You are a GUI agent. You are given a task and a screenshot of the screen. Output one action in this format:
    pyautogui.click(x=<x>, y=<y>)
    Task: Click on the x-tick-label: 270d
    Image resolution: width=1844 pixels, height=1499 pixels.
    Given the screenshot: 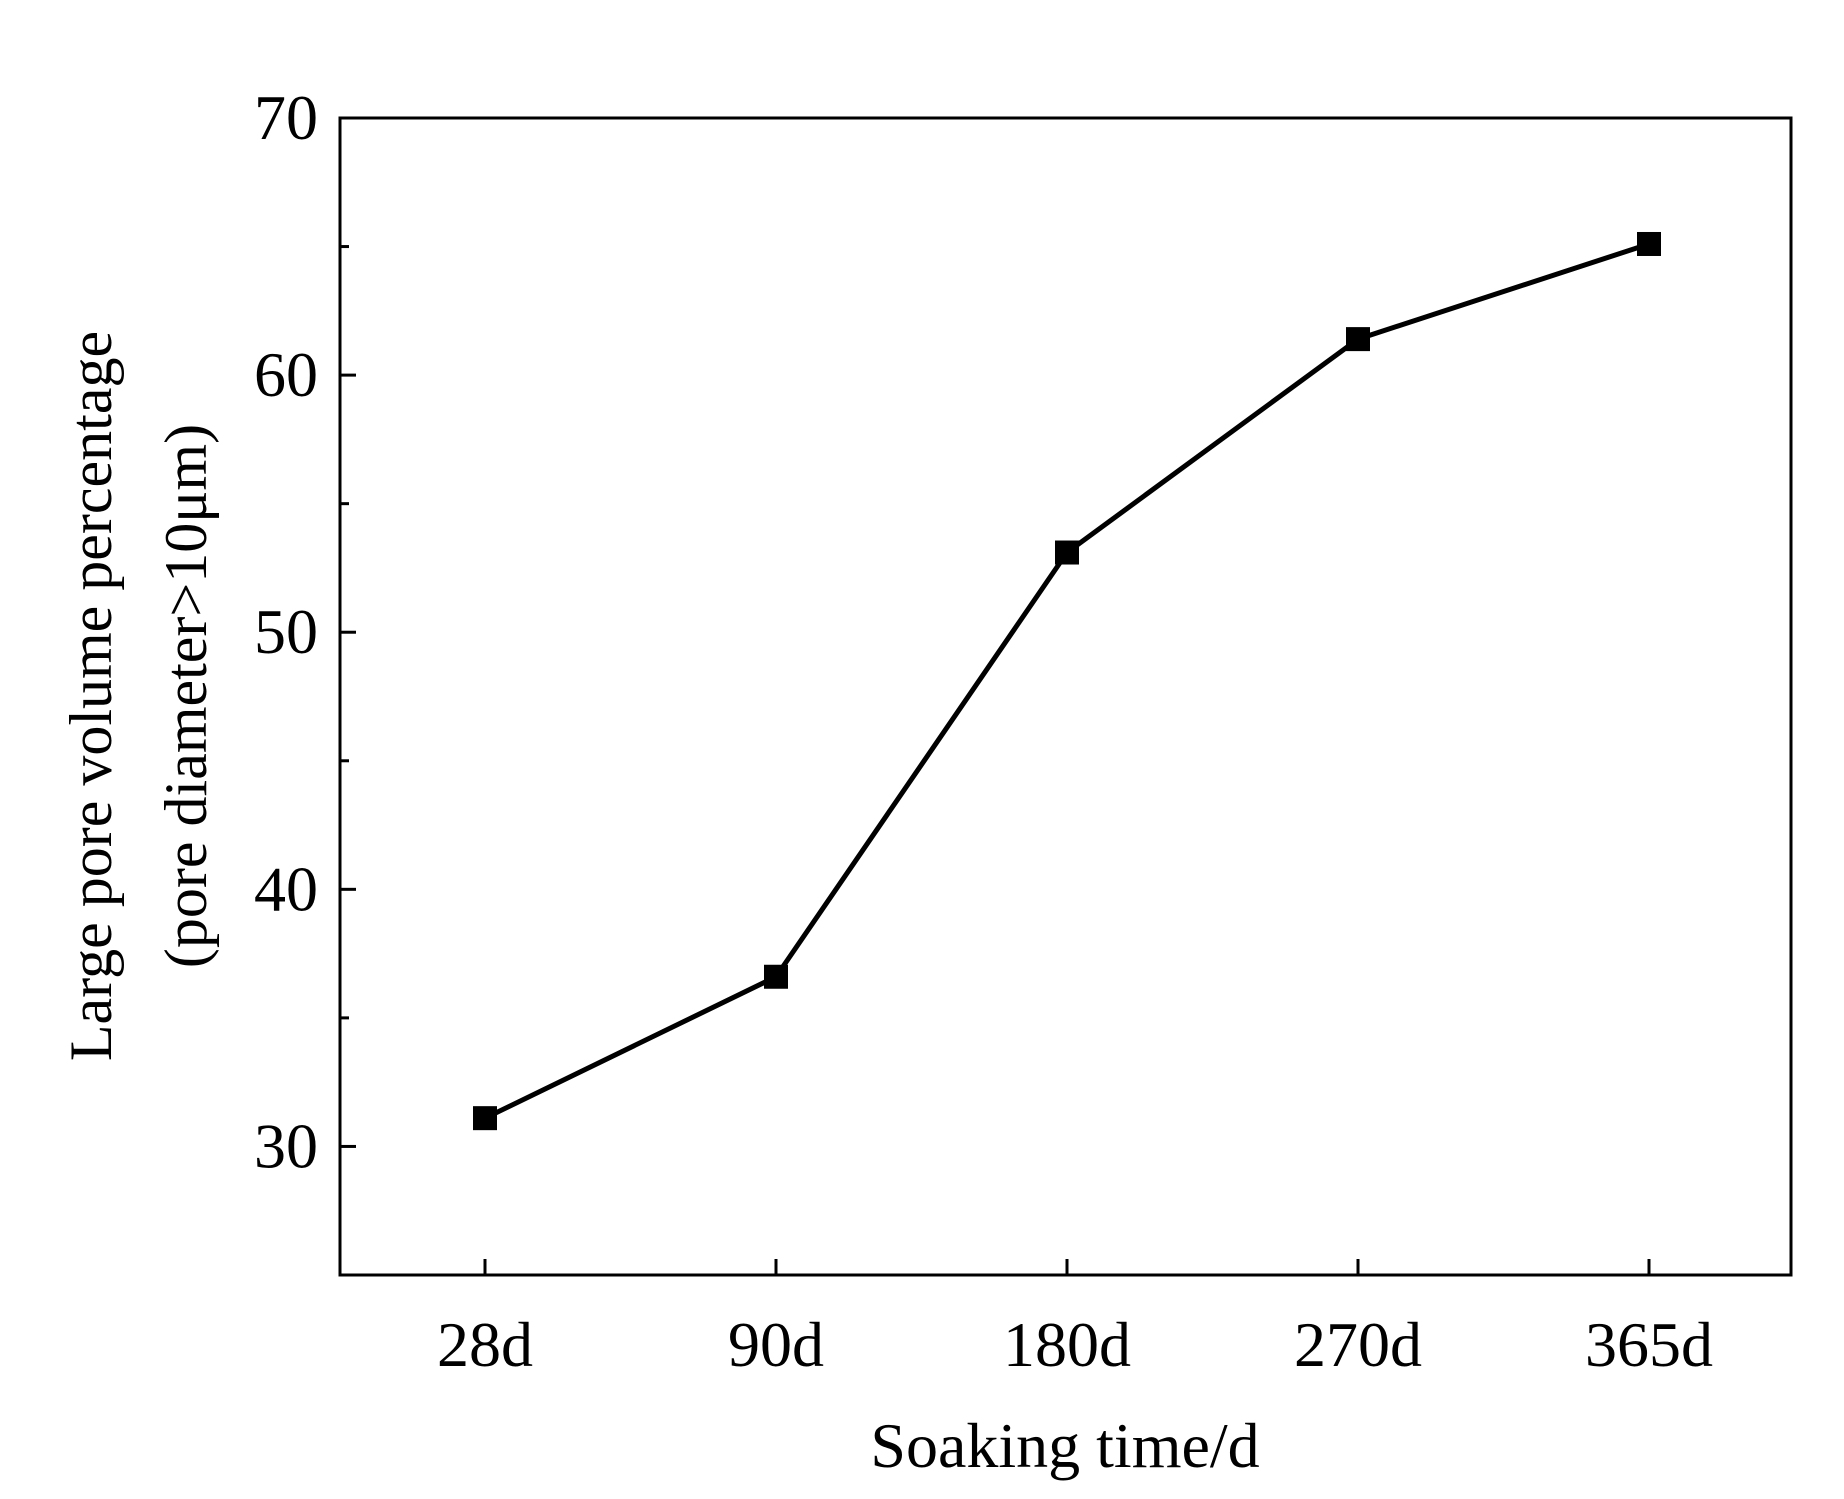 What is the action you would take?
    pyautogui.click(x=1358, y=1344)
    